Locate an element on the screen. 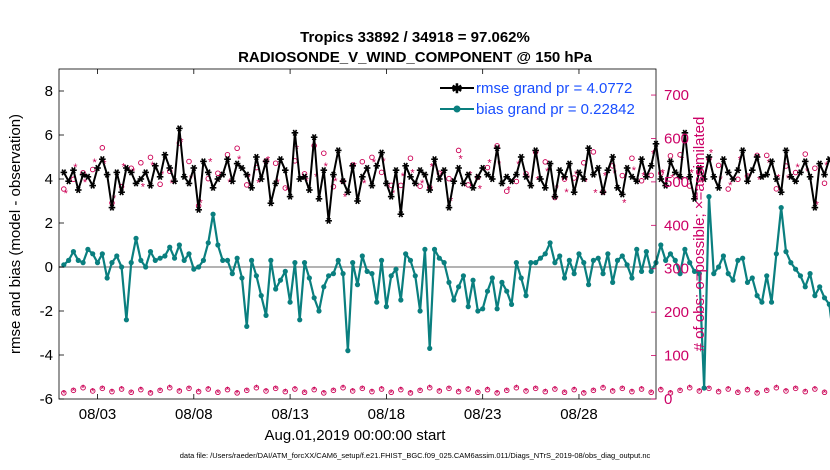  chart-title-line1: Tropics 33892 / 34918 = 97.062% is located at coordinates (415, 37).